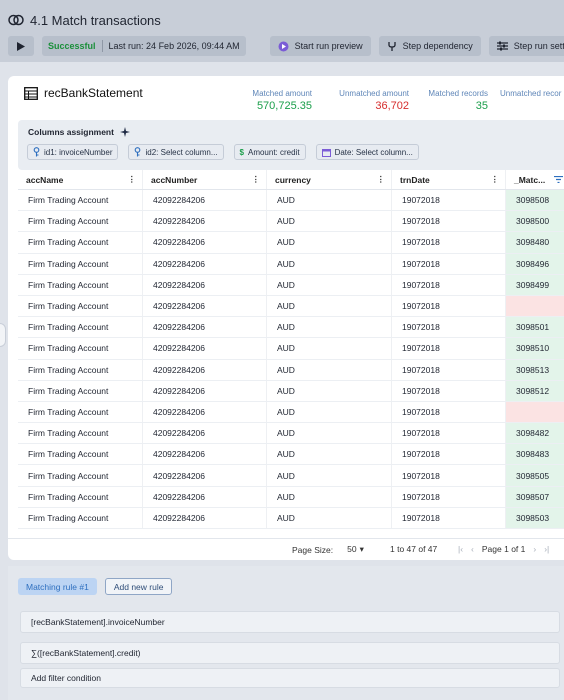 This screenshot has width=564, height=700. Describe the element at coordinates (535, 327) in the screenshot. I see `cell-match: 3098501` at that location.